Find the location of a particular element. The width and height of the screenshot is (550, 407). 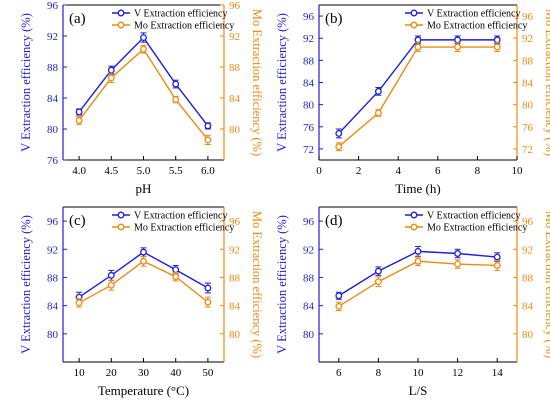

x-tick-label: 14 is located at coordinates (498, 373).